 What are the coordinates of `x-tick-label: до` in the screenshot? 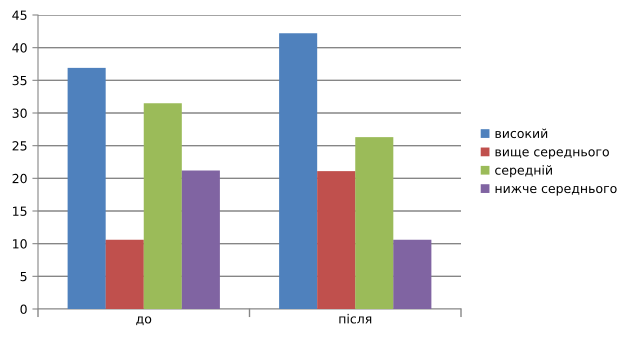 It's located at (144, 321).